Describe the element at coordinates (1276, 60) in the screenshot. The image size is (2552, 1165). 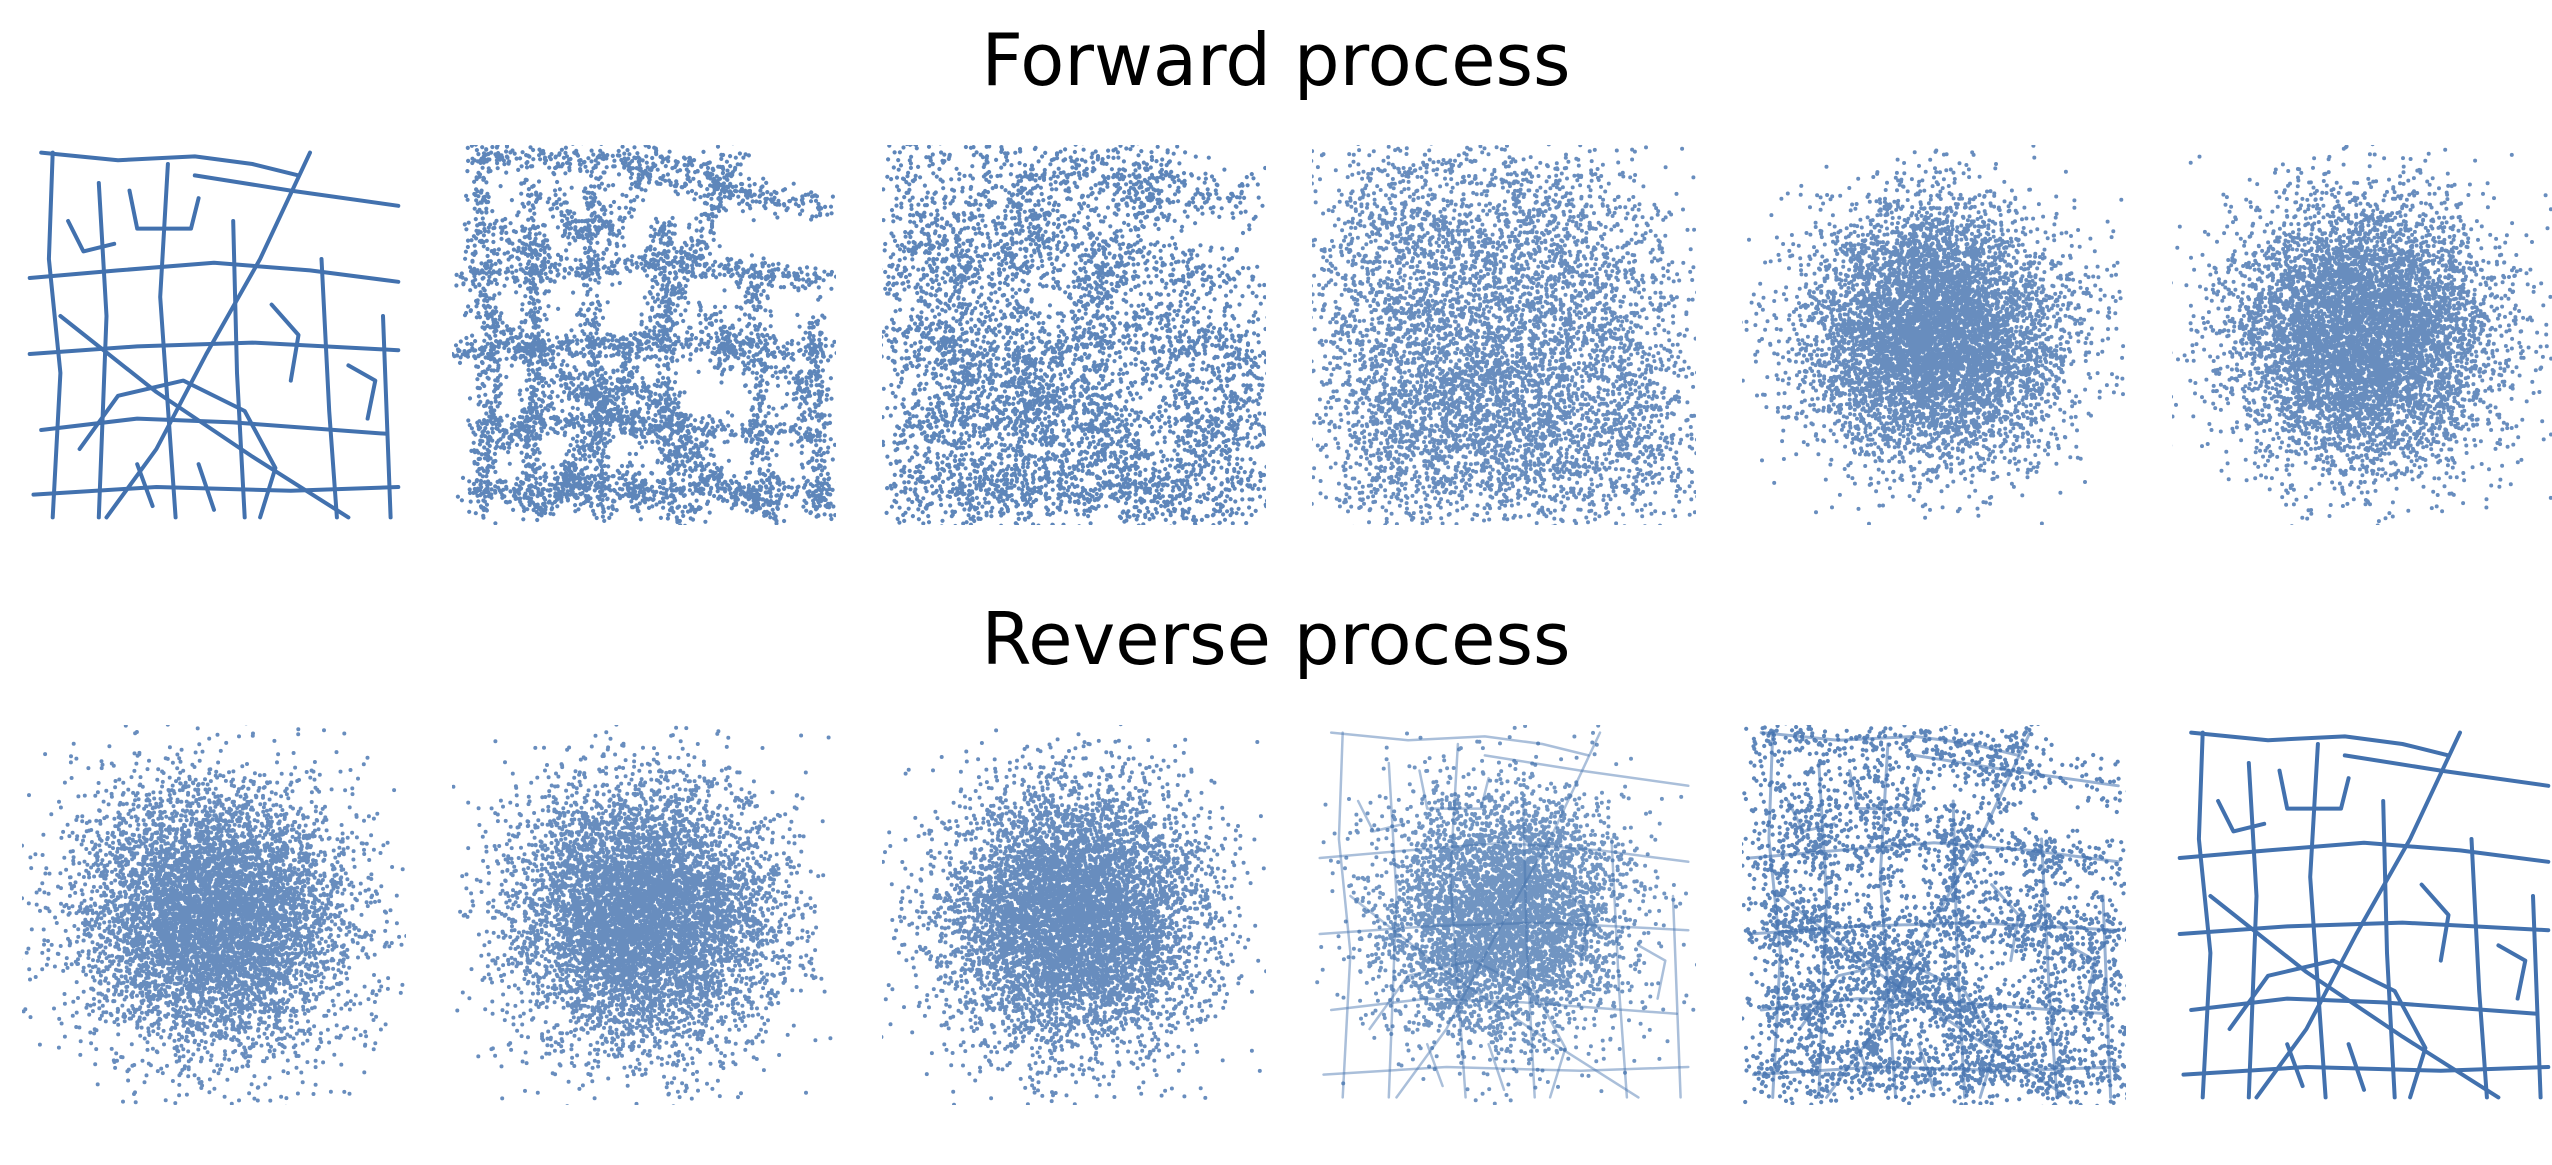
I see `forward-process-title: Forward process` at that location.